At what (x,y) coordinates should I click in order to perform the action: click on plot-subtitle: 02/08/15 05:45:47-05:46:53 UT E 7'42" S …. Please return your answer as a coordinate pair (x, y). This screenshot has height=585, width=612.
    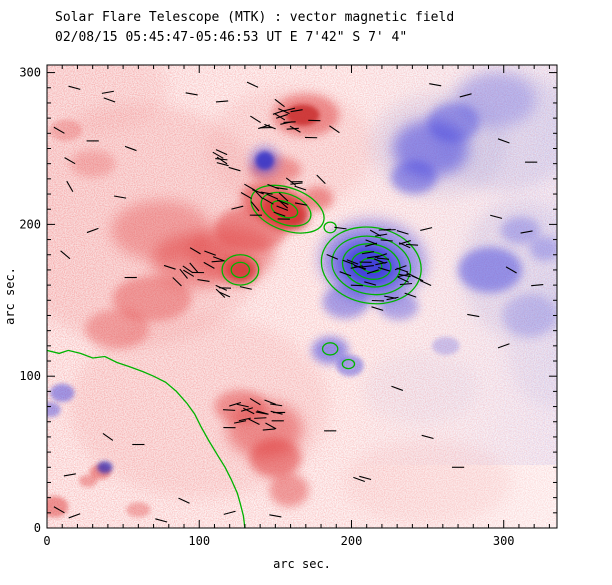
    Looking at the image, I should click on (231, 37).